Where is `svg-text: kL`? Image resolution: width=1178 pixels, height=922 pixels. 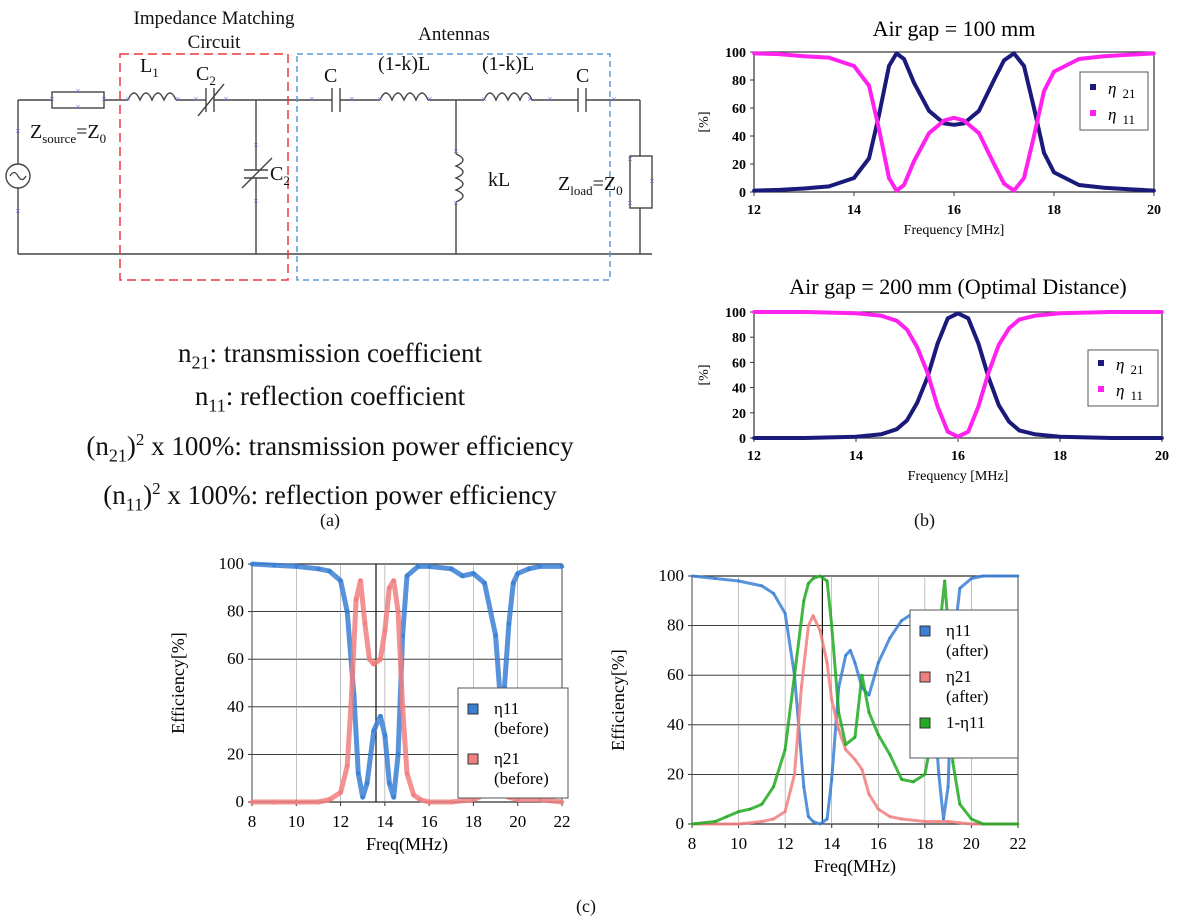 svg-text: kL is located at coordinates (499, 180).